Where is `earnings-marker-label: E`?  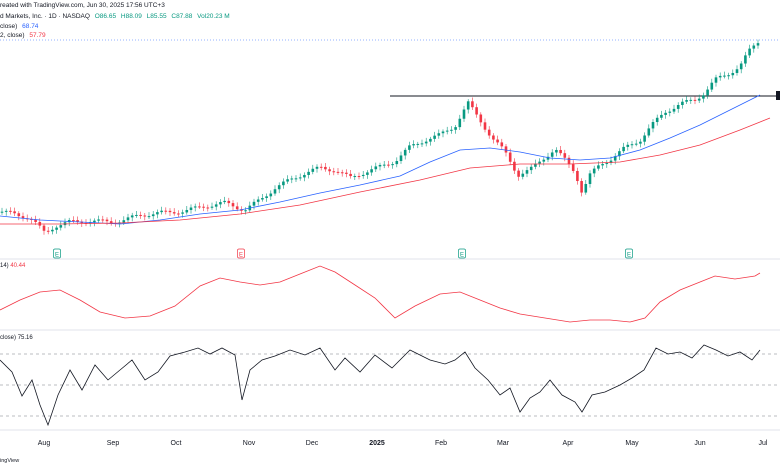 earnings-marker-label: E is located at coordinates (629, 255).